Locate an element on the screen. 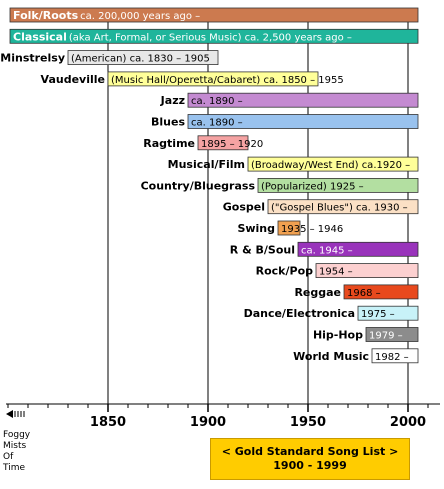 The image size is (444, 489). genre-label: Dance/Electronica is located at coordinates (299, 313).